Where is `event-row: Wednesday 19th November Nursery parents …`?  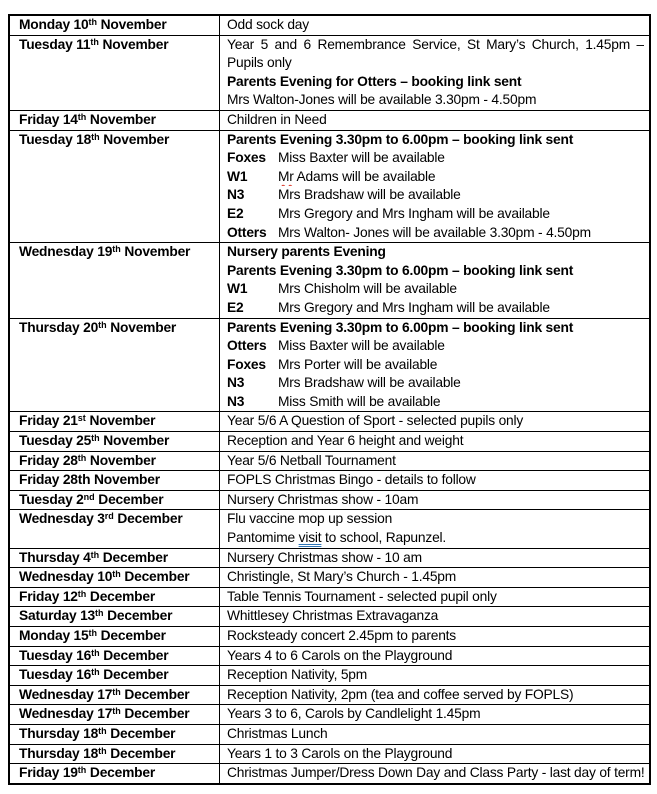 event-row: Wednesday 19th November Nursery parents … is located at coordinates (329, 280).